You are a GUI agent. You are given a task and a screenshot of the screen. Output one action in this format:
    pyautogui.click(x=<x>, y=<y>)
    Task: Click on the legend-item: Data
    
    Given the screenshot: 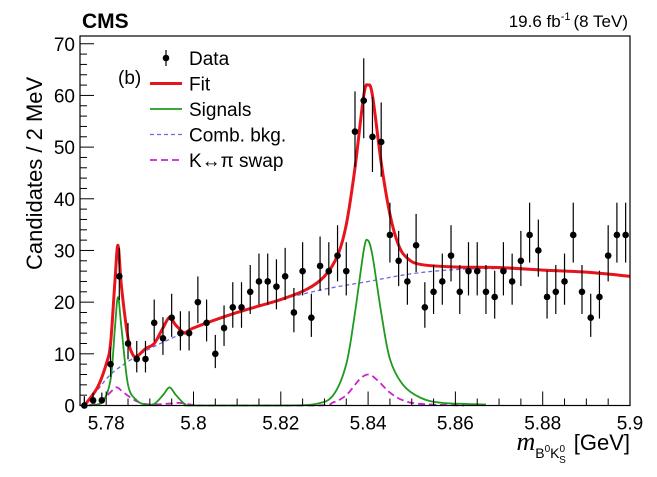 What is the action you would take?
    pyautogui.click(x=196, y=59)
    